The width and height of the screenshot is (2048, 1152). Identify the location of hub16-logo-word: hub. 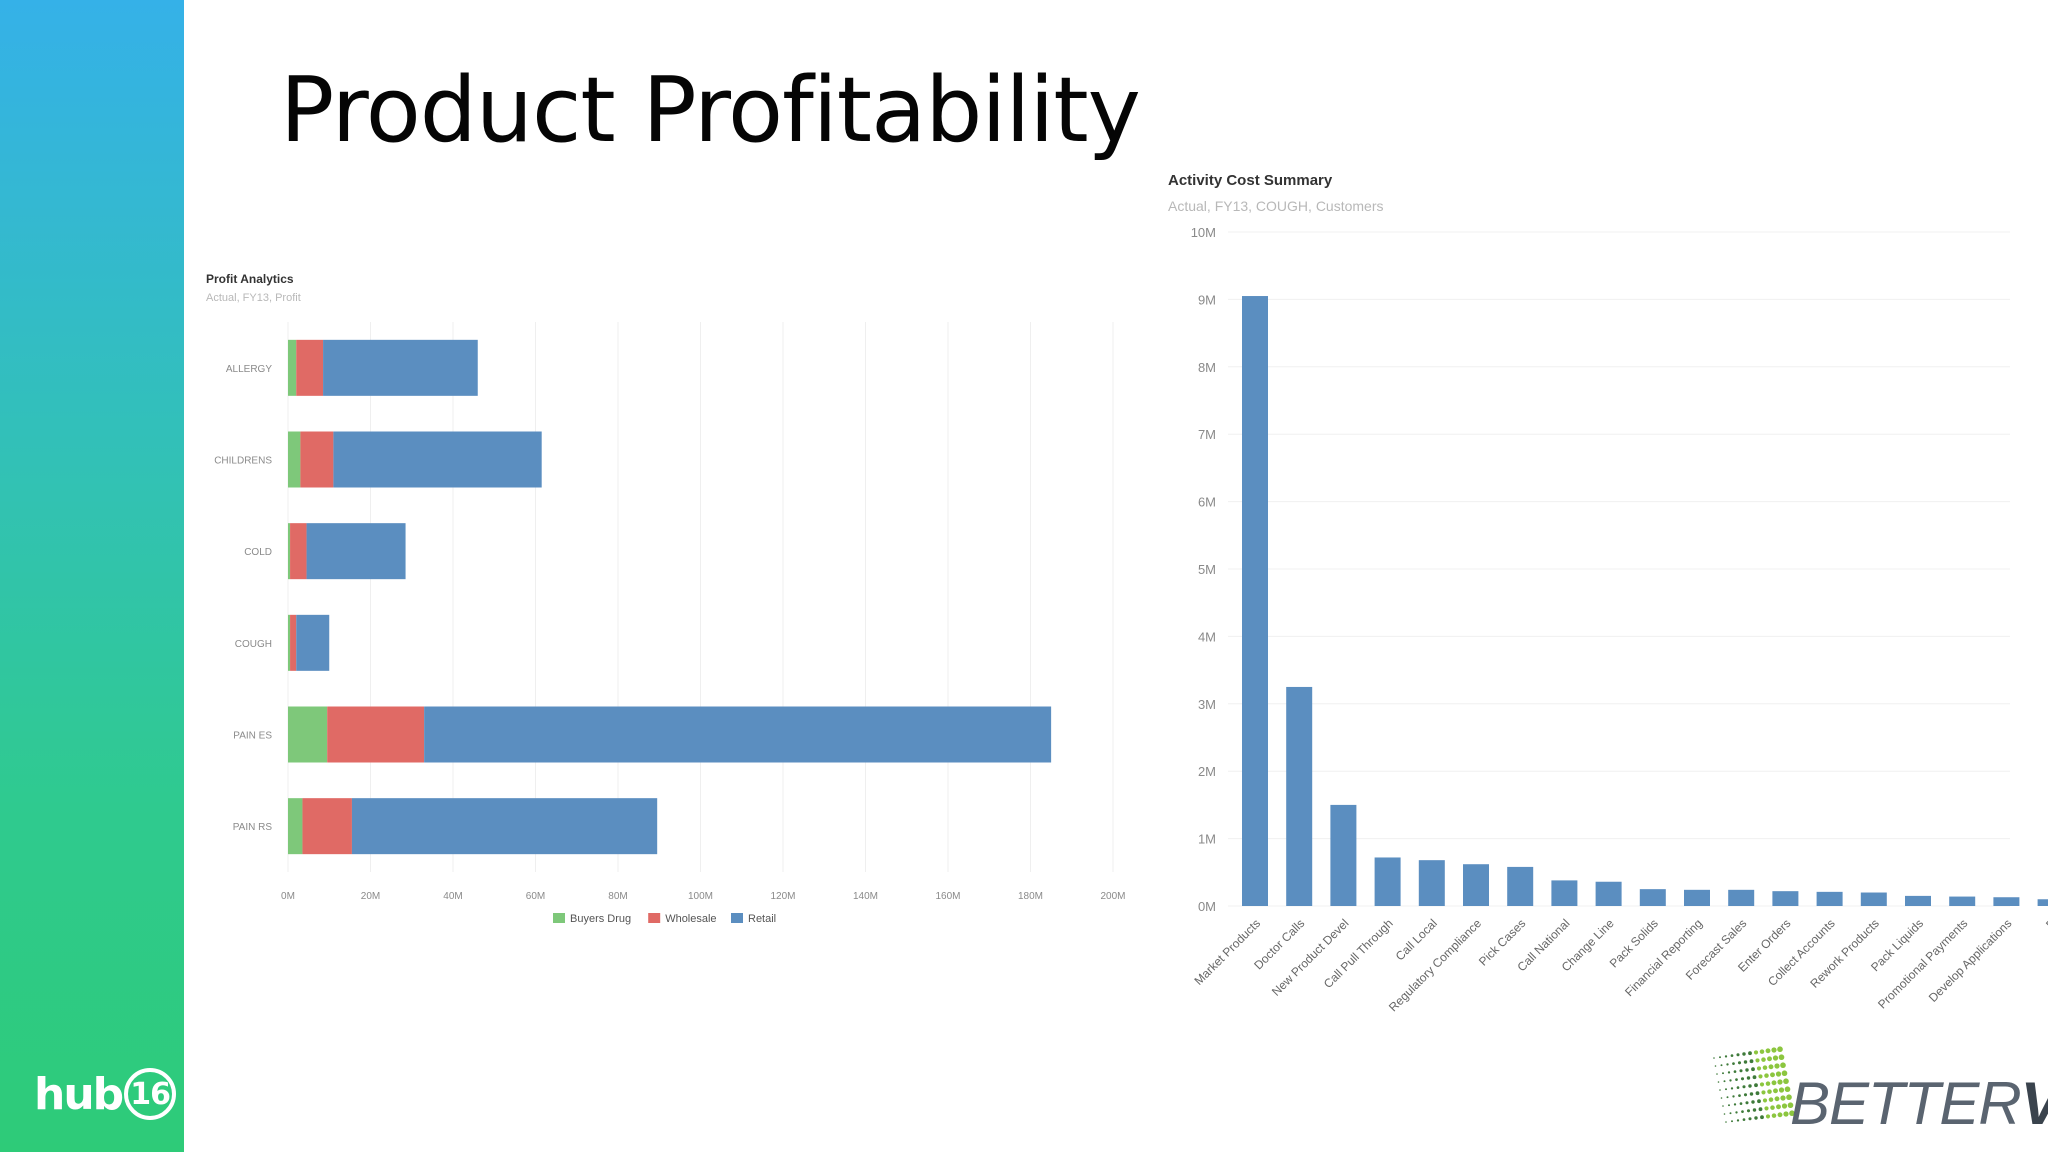
(79, 1094).